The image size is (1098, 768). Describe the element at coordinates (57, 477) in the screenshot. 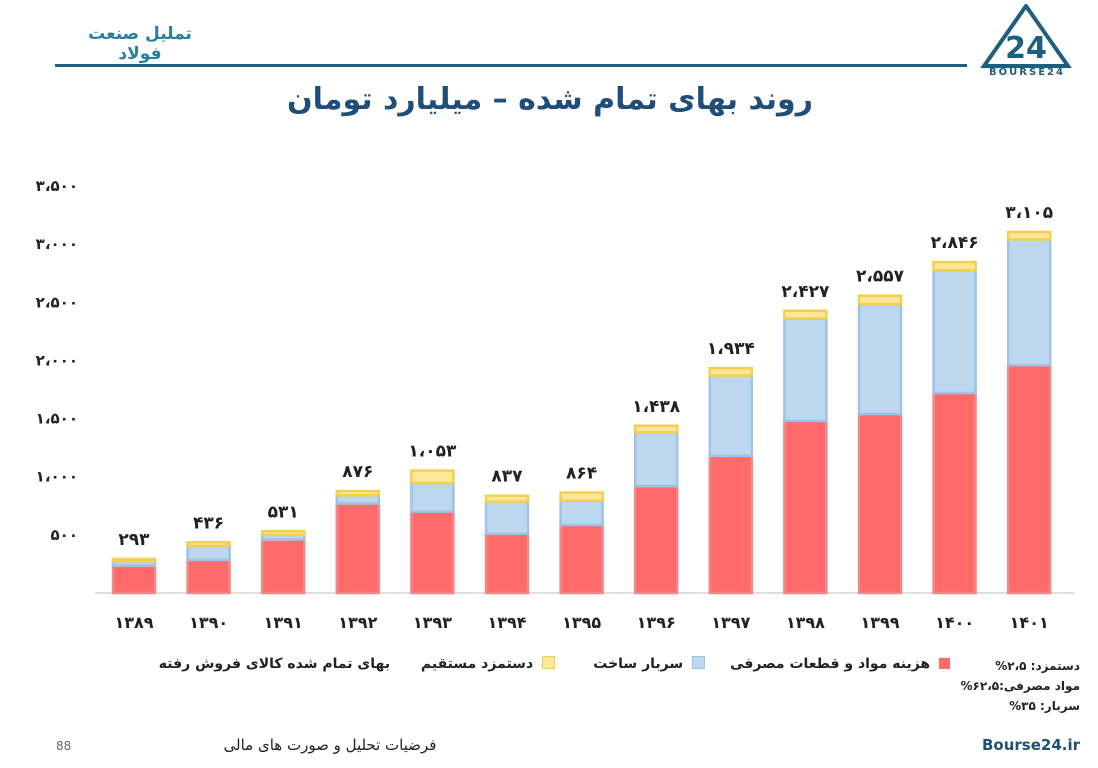

I see `y-tick-label: ۱،۰۰۰` at that location.